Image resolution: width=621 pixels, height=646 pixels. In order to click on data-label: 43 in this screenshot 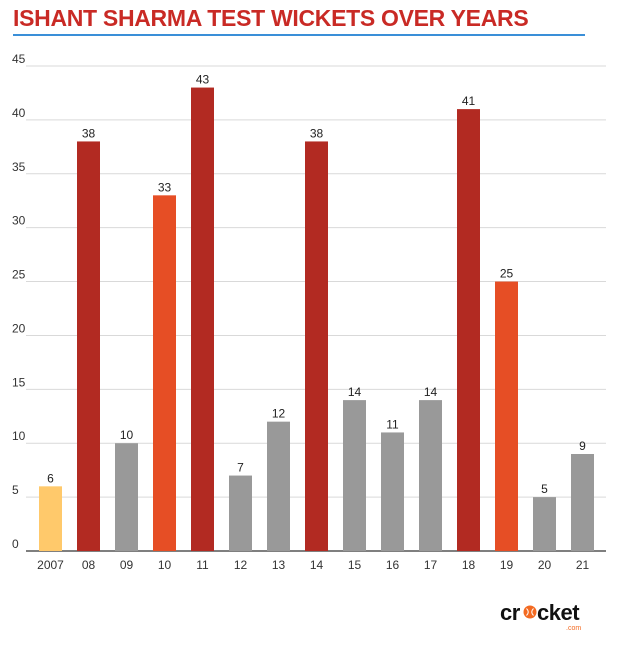, I will do `click(203, 80)`.